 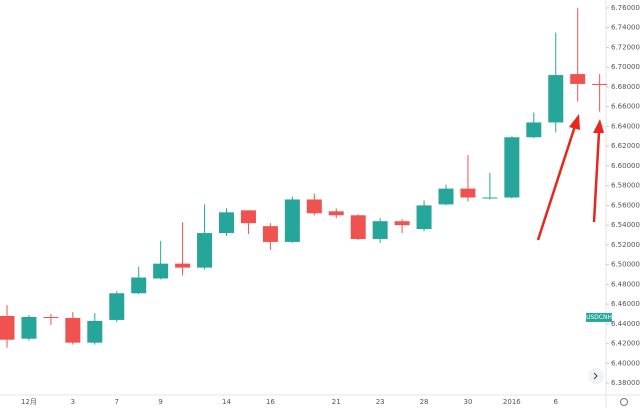 I want to click on y-tick-label: 6.42000, so click(x=625, y=344).